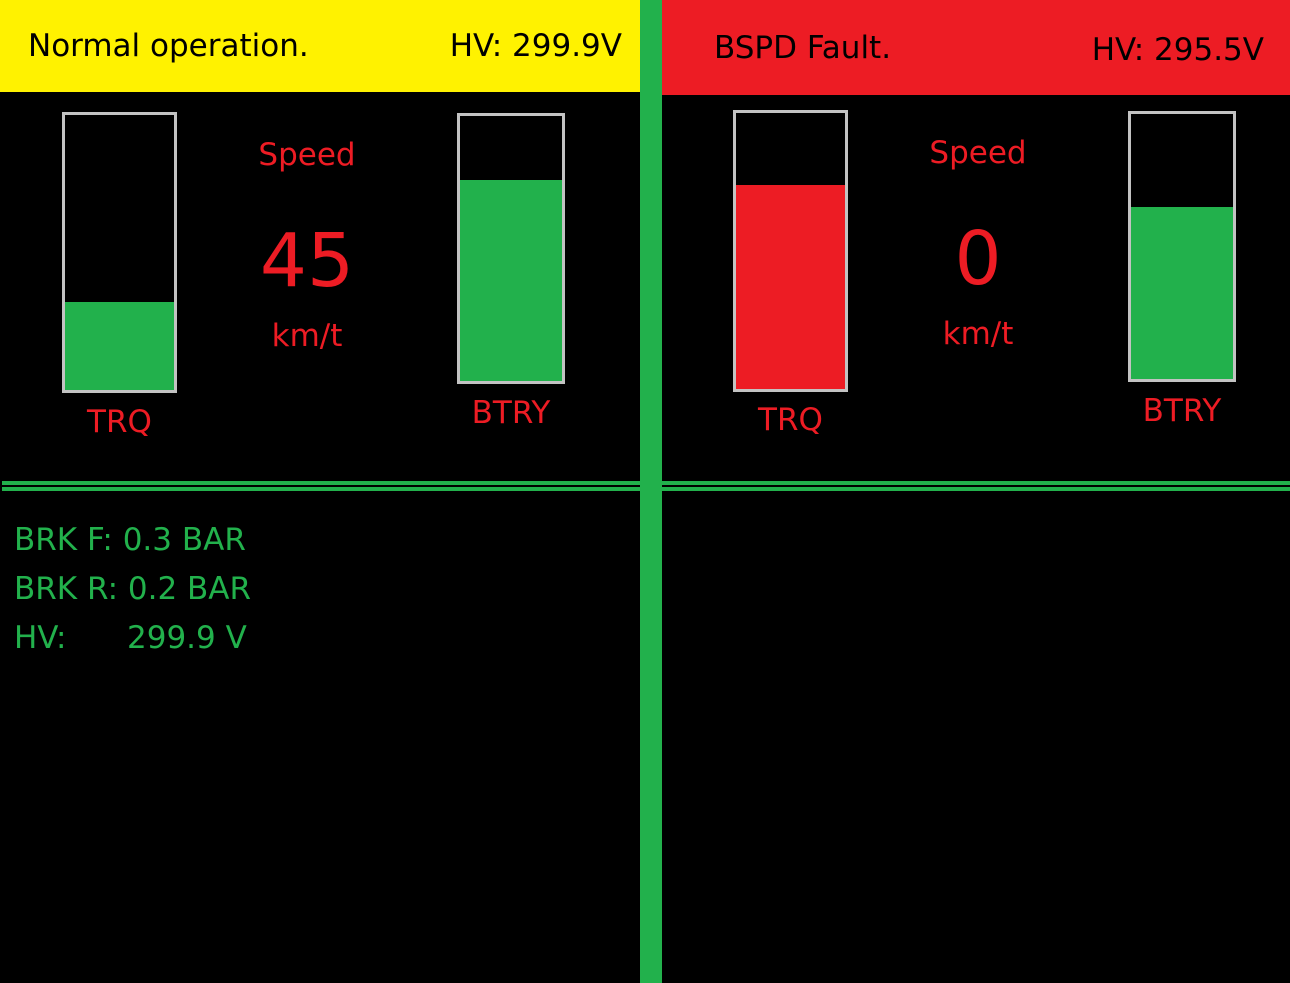 This screenshot has height=983, width=1290. What do you see at coordinates (978, 259) in the screenshot?
I see `speed-value: 0` at bounding box center [978, 259].